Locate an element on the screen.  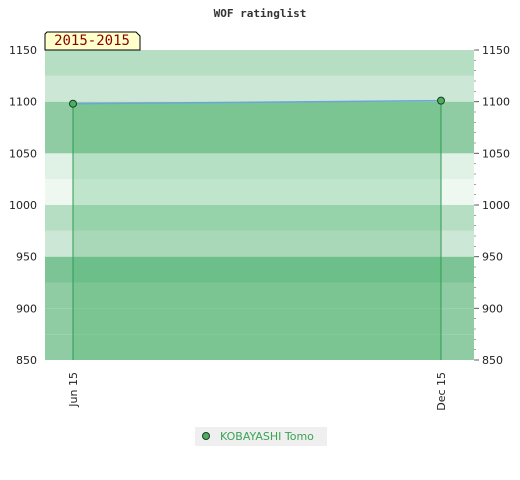
period-label-box: 2015-2015 is located at coordinates (92, 41).